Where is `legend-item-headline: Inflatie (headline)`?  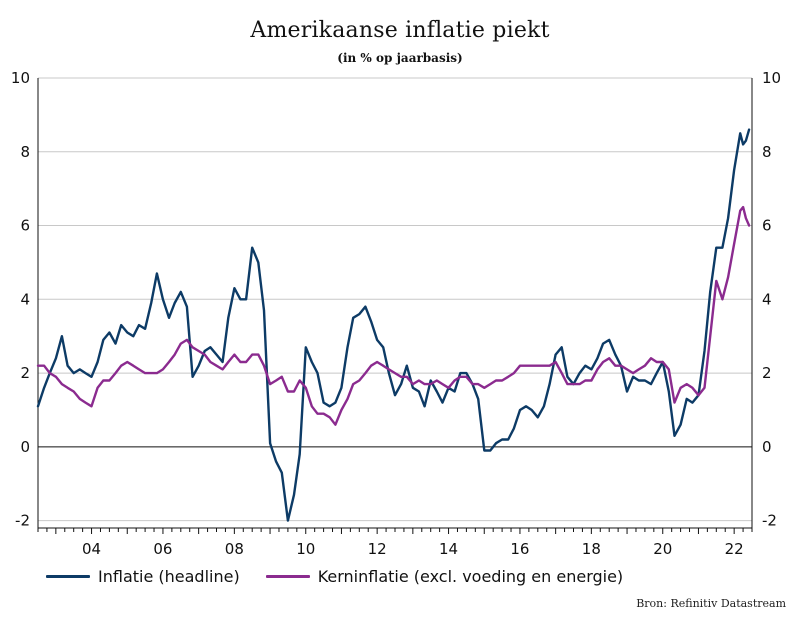 legend-item-headline: Inflatie (headline) is located at coordinates (143, 576).